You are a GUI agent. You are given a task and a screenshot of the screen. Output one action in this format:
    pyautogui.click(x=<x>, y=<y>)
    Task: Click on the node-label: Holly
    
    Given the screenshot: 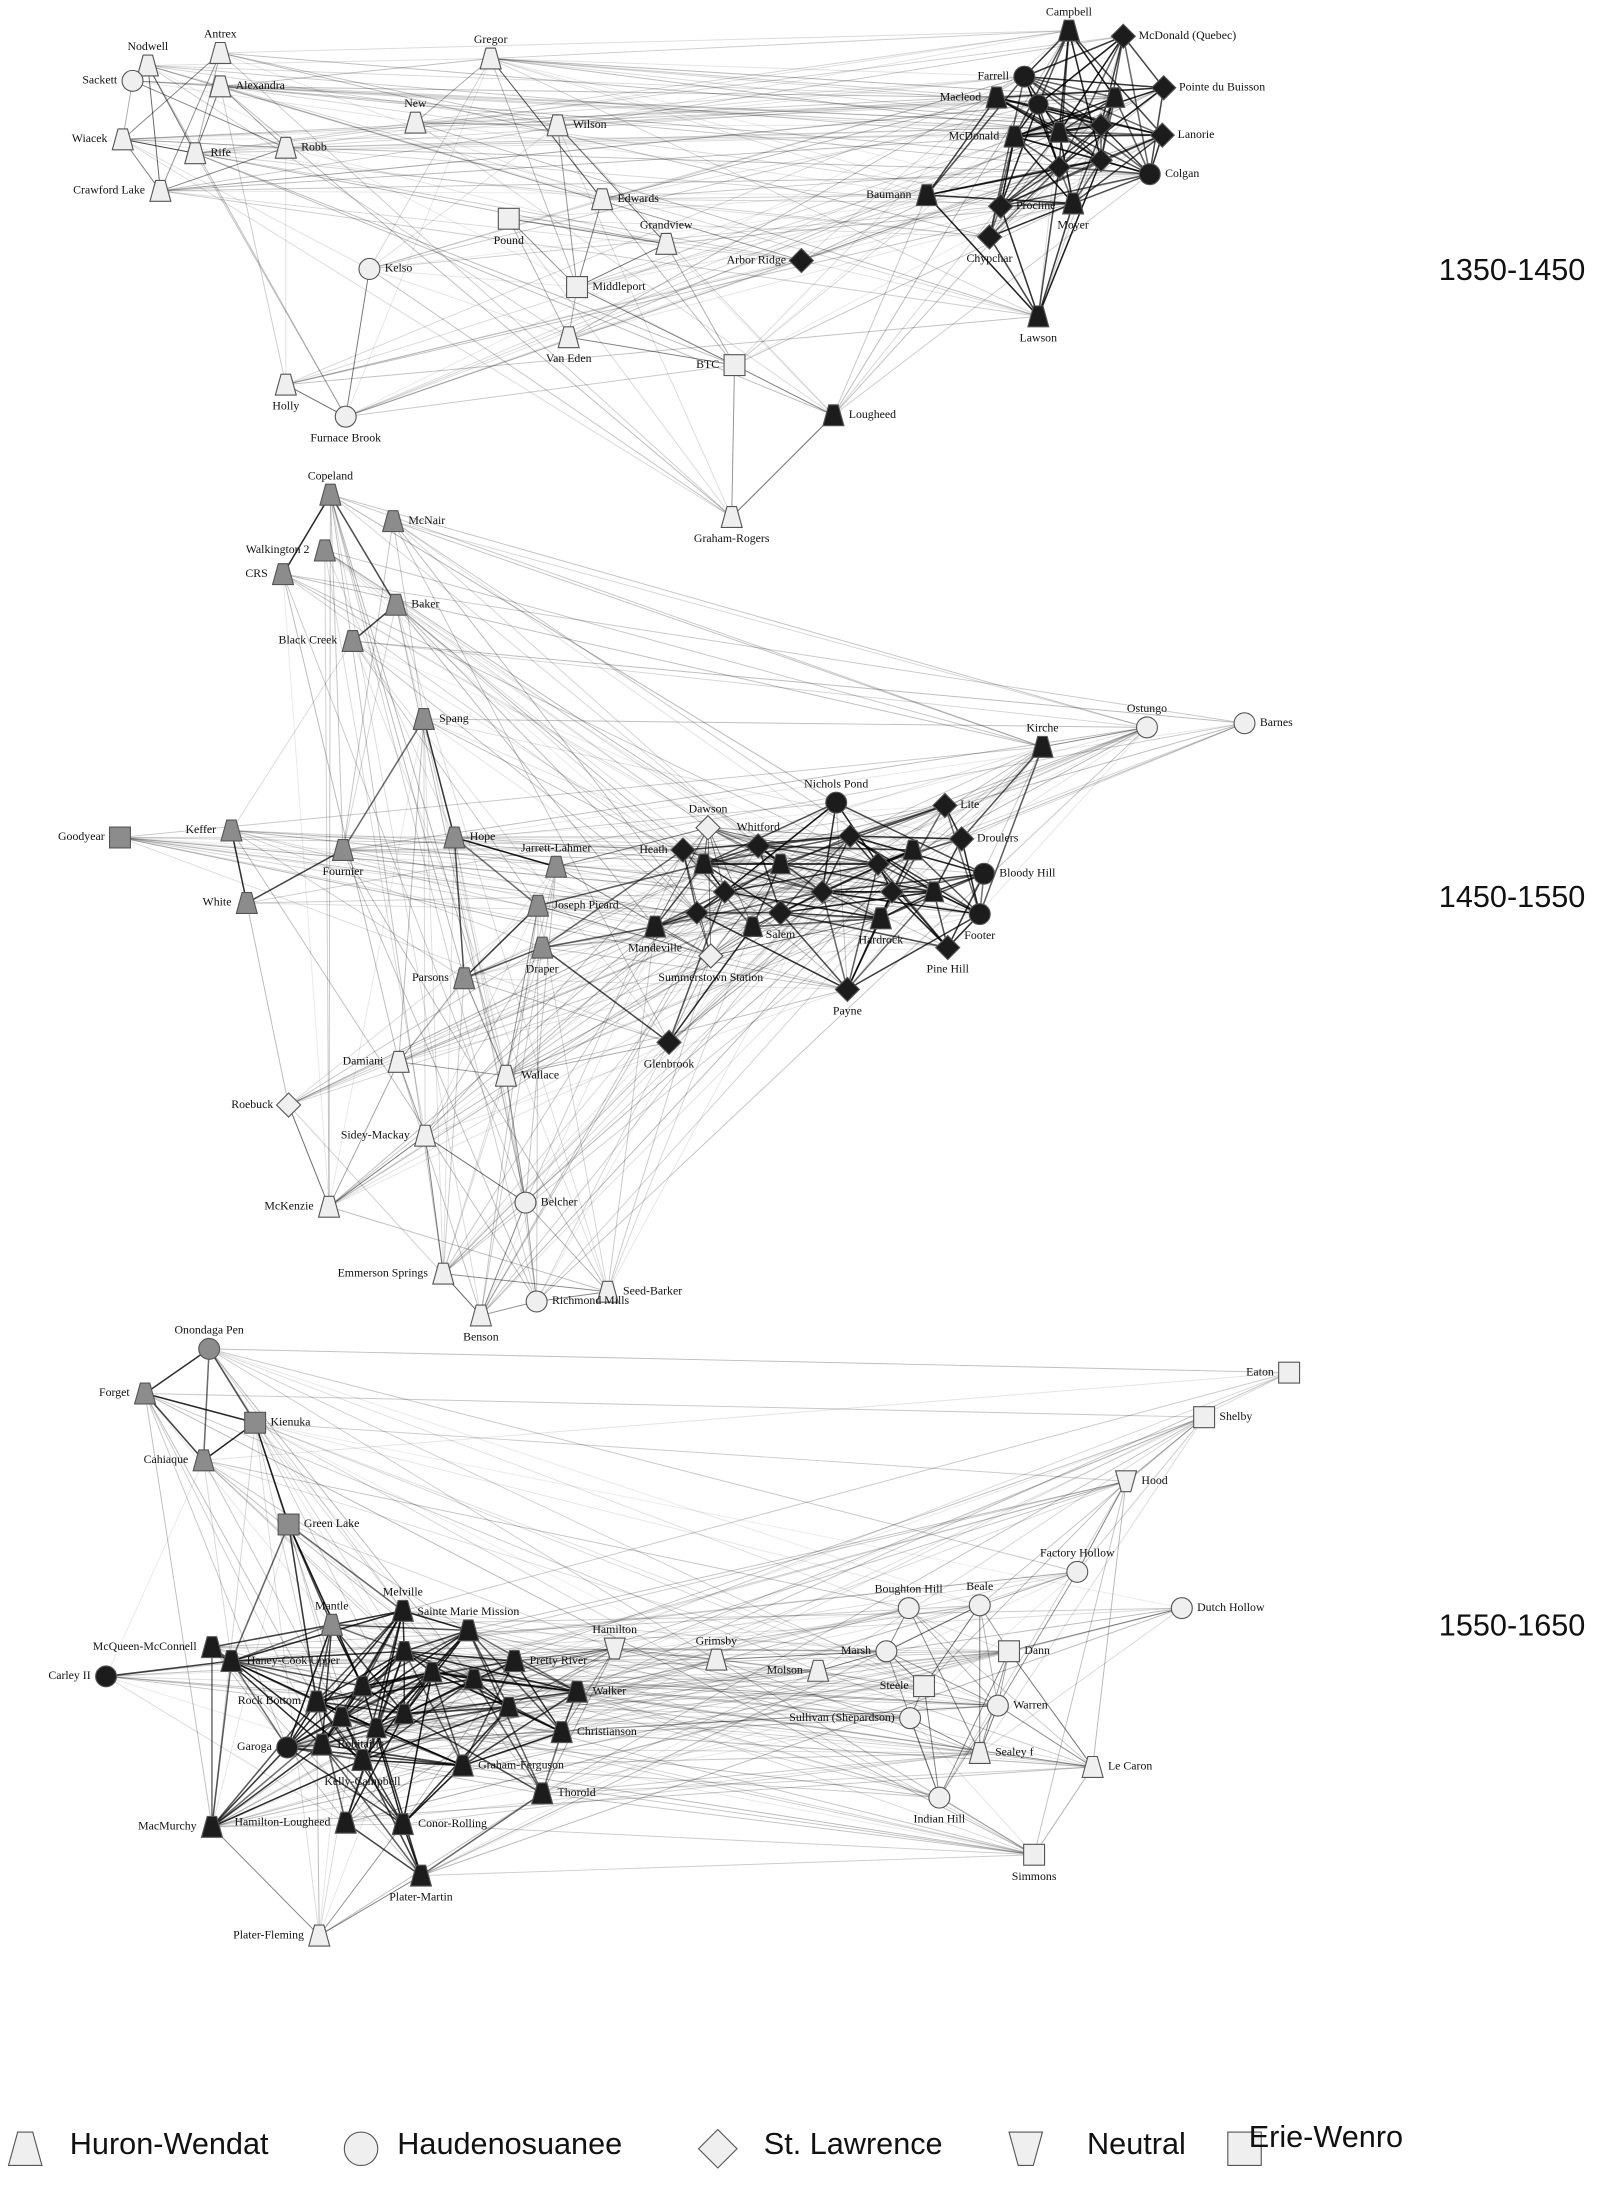 What is the action you would take?
    pyautogui.click(x=285, y=406)
    